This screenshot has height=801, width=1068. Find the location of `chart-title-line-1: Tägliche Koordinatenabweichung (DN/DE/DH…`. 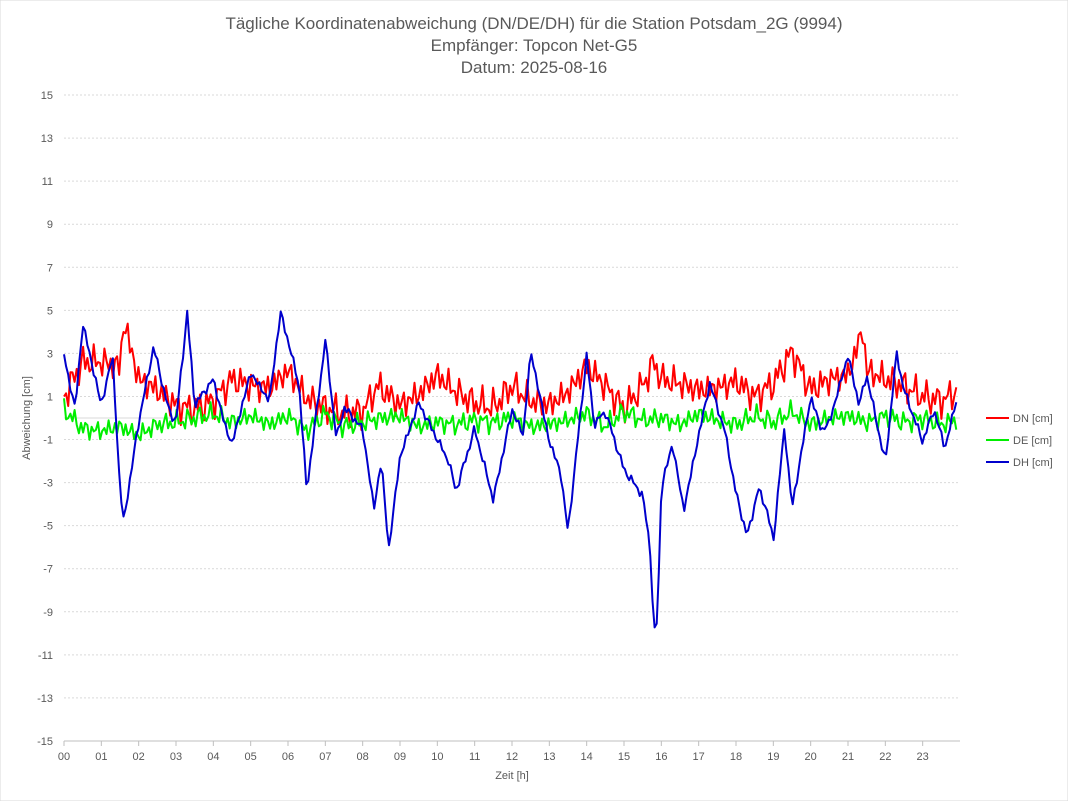

chart-title-line-1: Tägliche Koordinatenabweichung (DN/DE/DH… is located at coordinates (533, 23).